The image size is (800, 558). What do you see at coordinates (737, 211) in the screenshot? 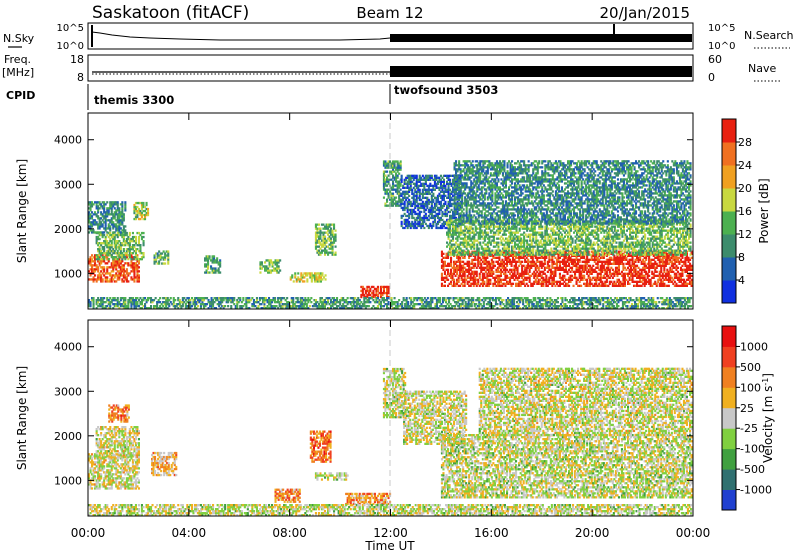
I see `power-colorbar: 4 8 12 16 20 24 28` at bounding box center [737, 211].